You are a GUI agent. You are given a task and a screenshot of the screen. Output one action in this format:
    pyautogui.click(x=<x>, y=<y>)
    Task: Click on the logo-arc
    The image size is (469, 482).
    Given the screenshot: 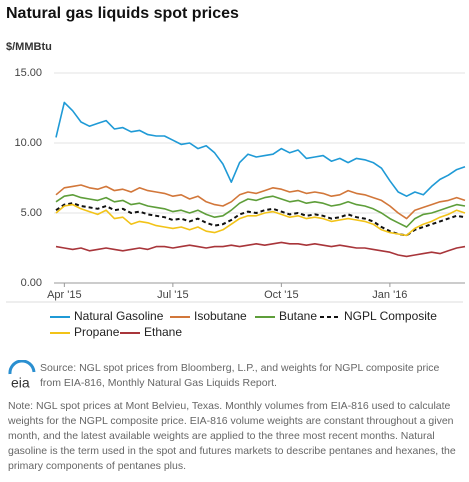 What is the action you would take?
    pyautogui.click(x=22, y=367)
    